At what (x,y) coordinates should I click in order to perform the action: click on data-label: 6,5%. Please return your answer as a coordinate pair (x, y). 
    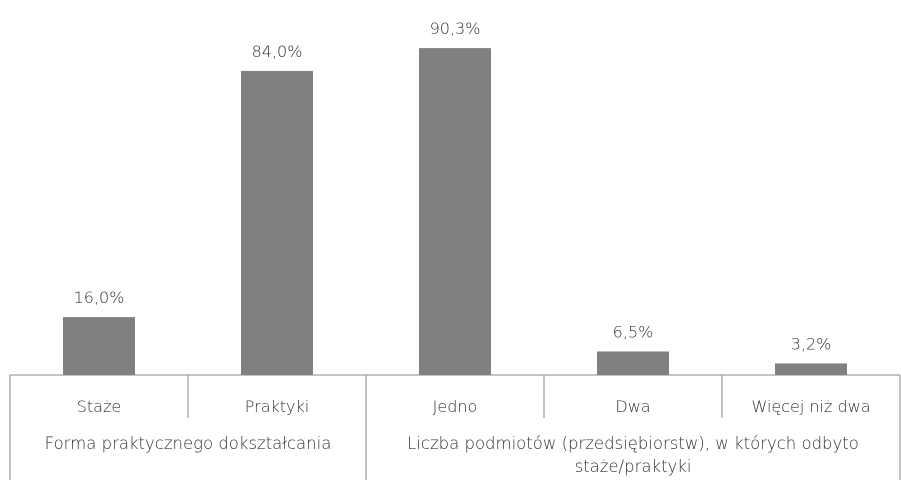
    Looking at the image, I should click on (633, 331).